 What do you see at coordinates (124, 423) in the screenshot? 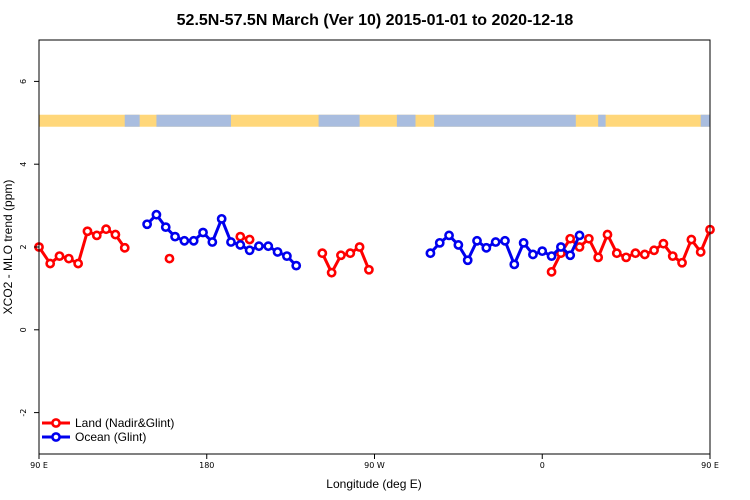
I see `legend-label: Land (Nadir&Glint)` at bounding box center [124, 423].